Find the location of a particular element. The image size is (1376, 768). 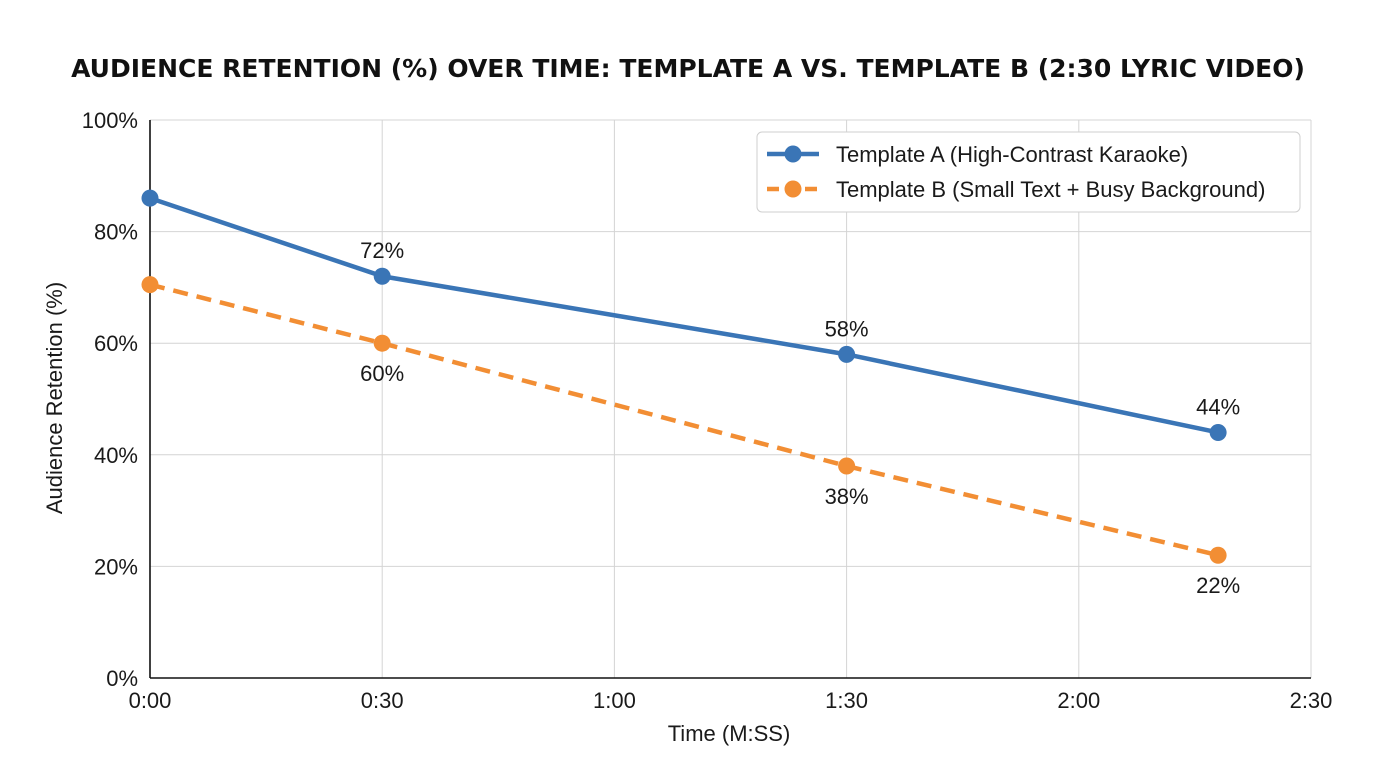

y-tick-label: 100% is located at coordinates (110, 120).